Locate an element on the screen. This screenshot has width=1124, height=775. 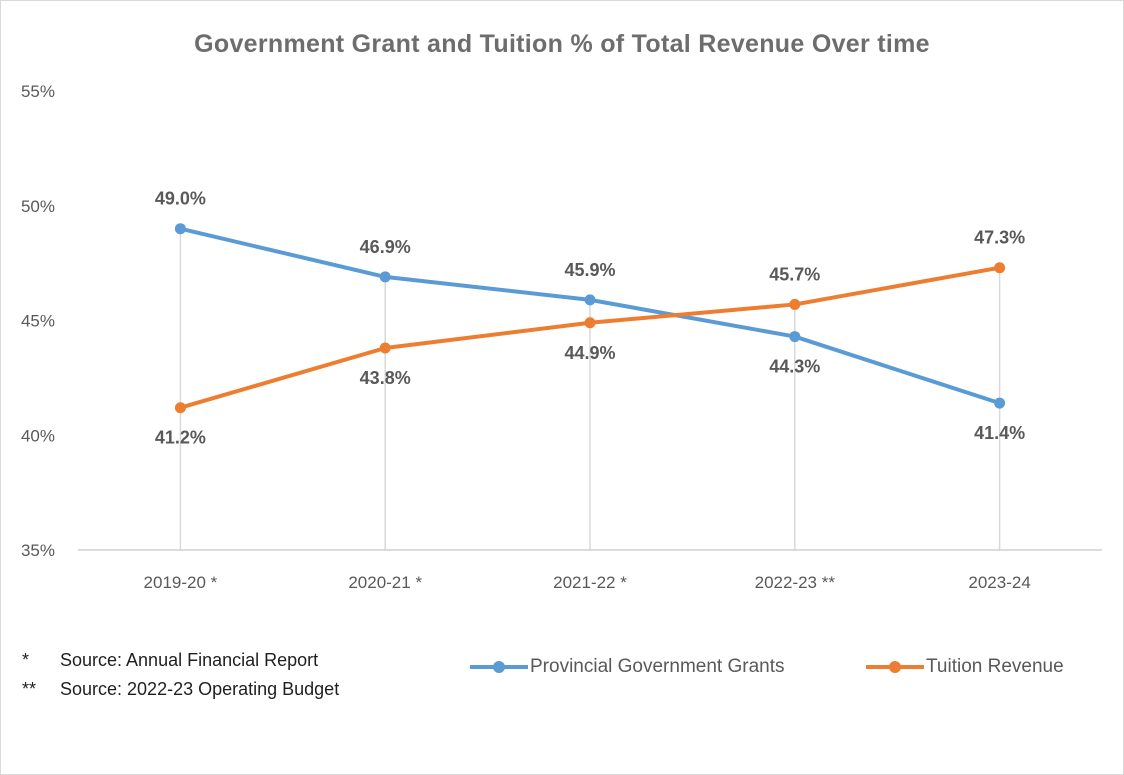
x-tick-label: 2022-23 ** is located at coordinates (795, 582).